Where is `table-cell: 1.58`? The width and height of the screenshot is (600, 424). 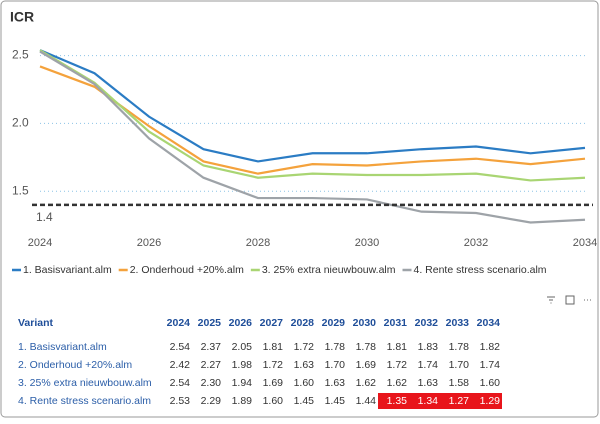 table-cell: 1.58 is located at coordinates (459, 383).